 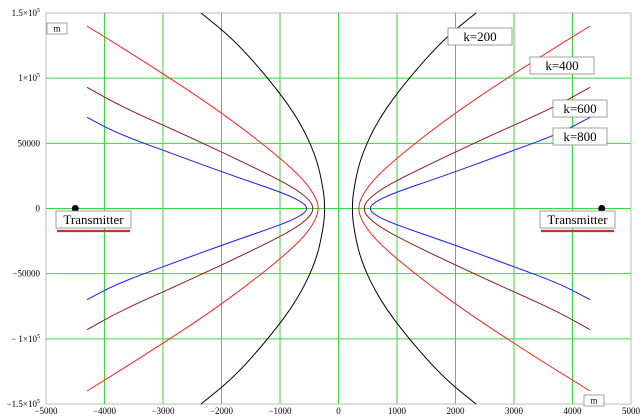 What do you see at coordinates (222, 411) in the screenshot?
I see `x-tick-label: −2000` at bounding box center [222, 411].